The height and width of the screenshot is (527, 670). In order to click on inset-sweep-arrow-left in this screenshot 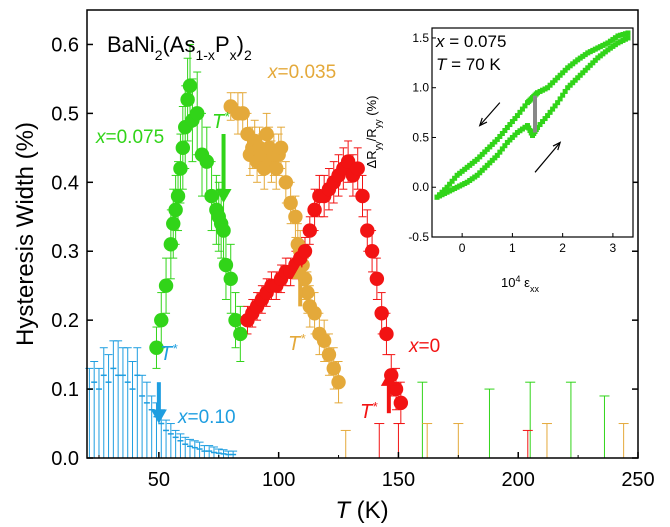, I will do `click(490, 114)`.